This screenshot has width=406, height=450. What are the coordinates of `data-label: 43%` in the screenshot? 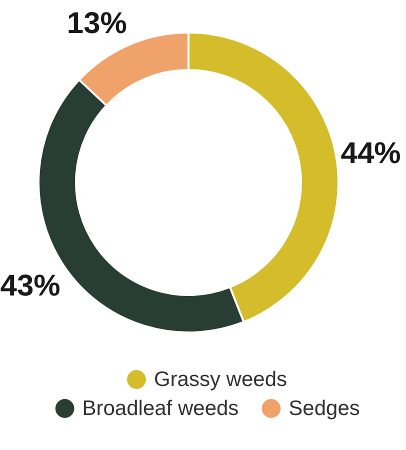 It's located at (30, 286).